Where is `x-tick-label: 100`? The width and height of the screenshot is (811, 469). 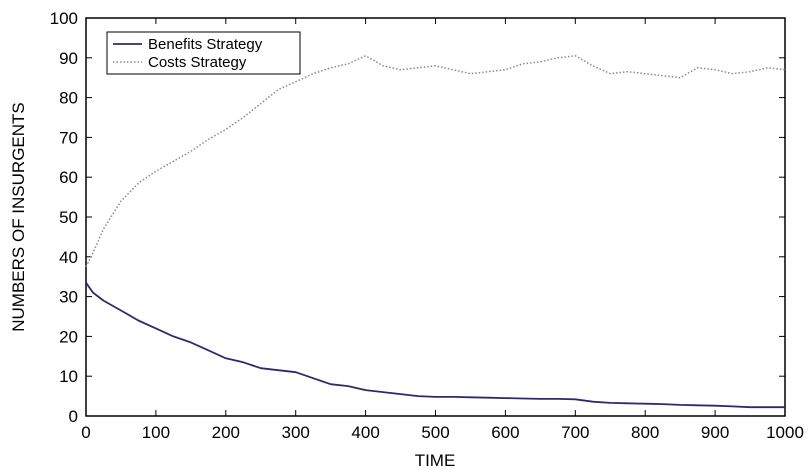
x-tick-label: 100 is located at coordinates (156, 432).